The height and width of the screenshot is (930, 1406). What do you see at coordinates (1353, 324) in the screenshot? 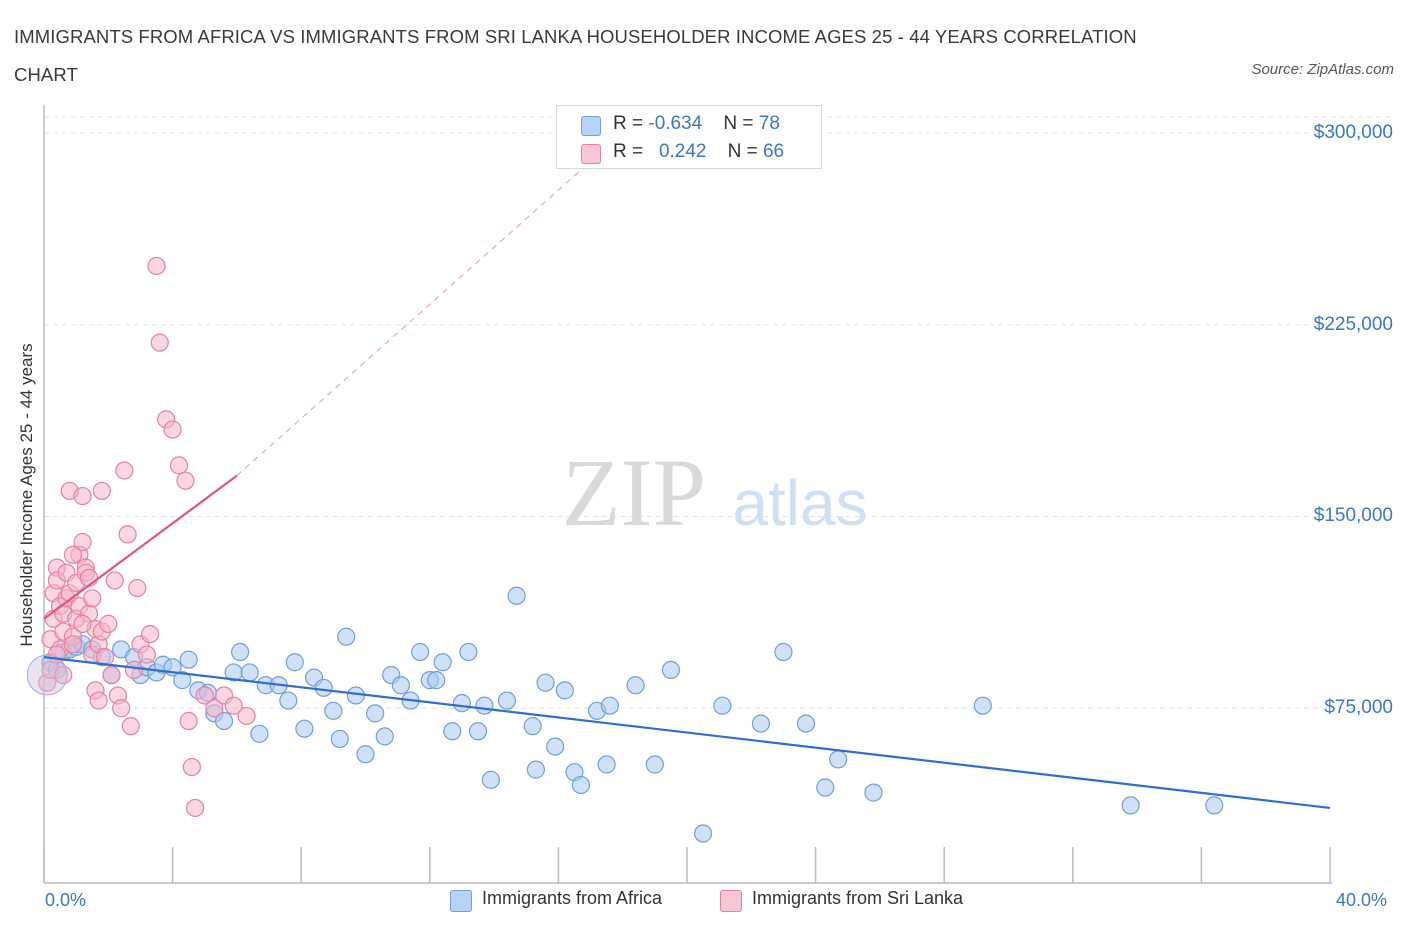
I see `y-tick-label-225000: $225,000` at bounding box center [1353, 324].